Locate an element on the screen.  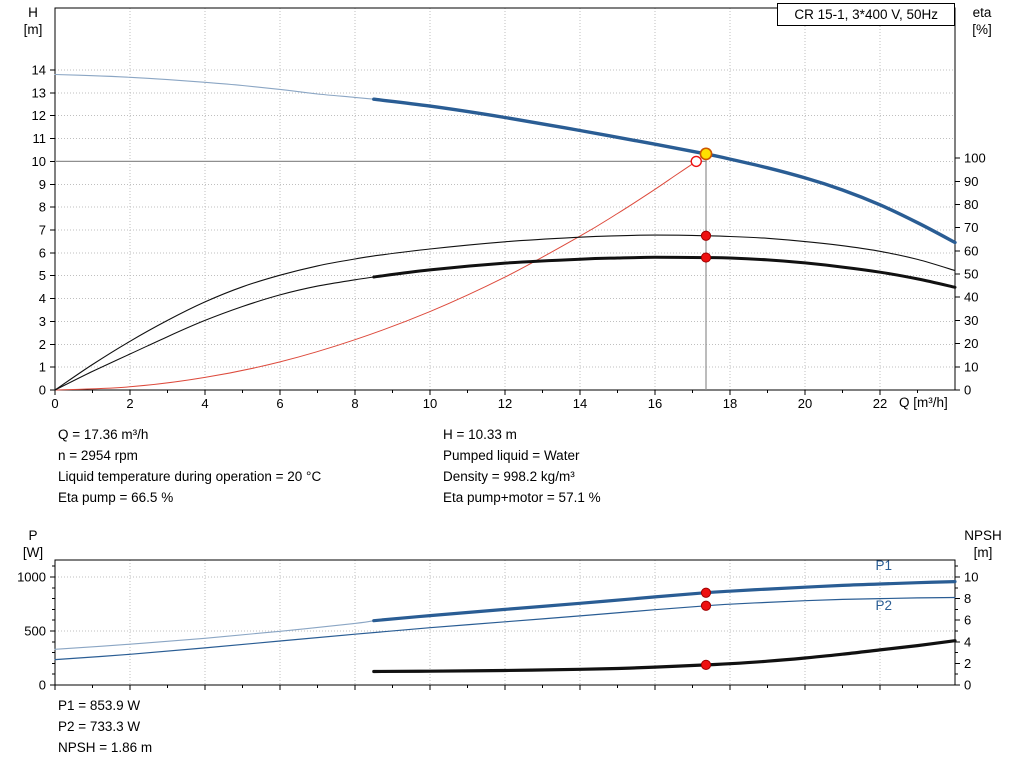
info-eta-pump-motor: Eta pump+motor = 57.1 % is located at coordinates (522, 497).